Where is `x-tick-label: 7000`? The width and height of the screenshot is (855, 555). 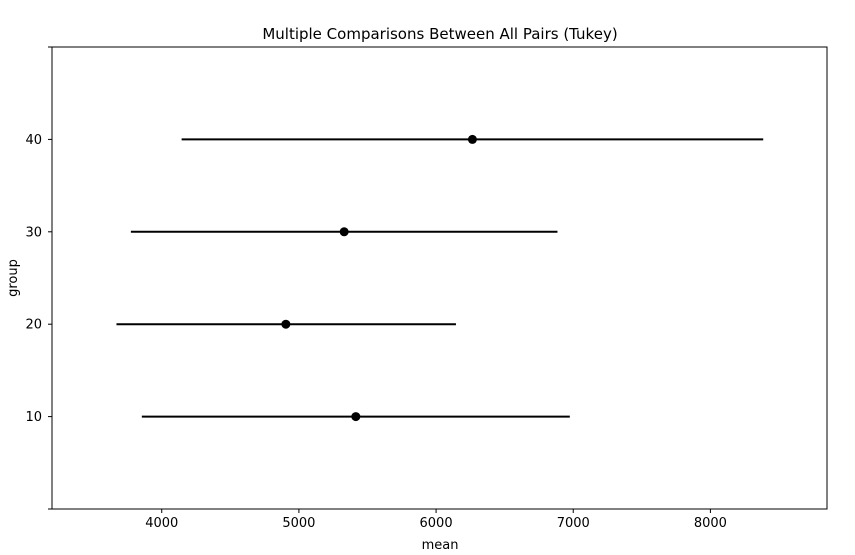
x-tick-label: 7000 is located at coordinates (573, 523).